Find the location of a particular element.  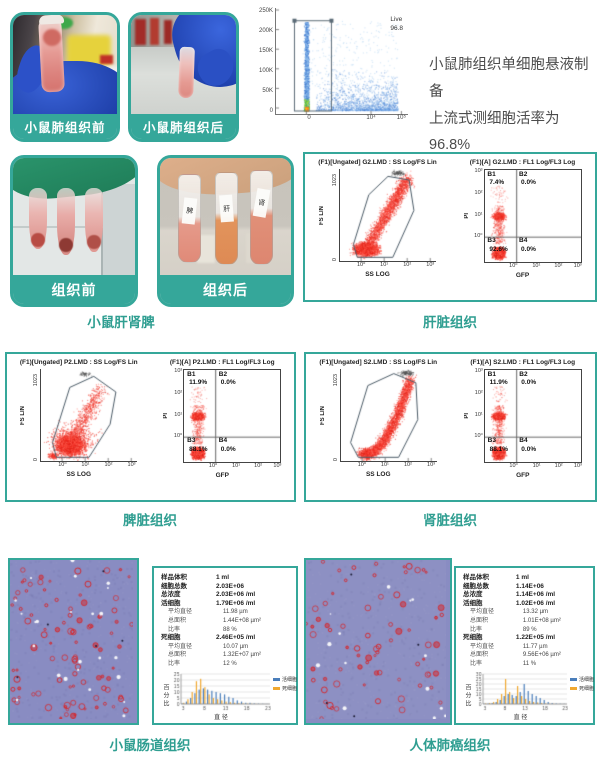

stat-row: 细胞总数 1.14E+06 is located at coordinates (503, 586).